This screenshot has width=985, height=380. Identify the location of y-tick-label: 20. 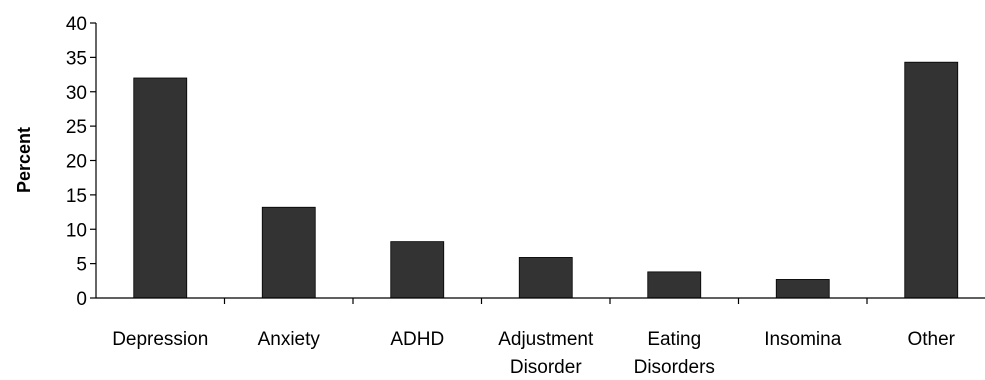
(76, 162).